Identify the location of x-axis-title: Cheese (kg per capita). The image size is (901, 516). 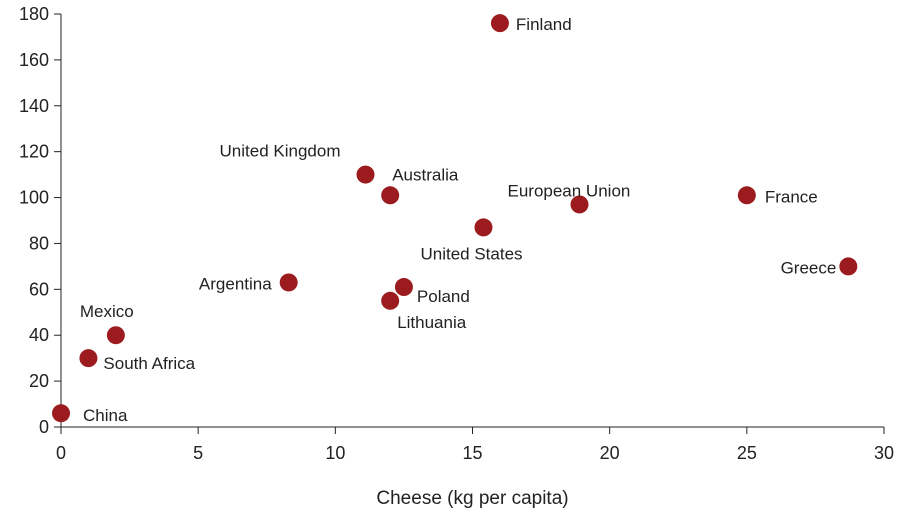
(472, 498).